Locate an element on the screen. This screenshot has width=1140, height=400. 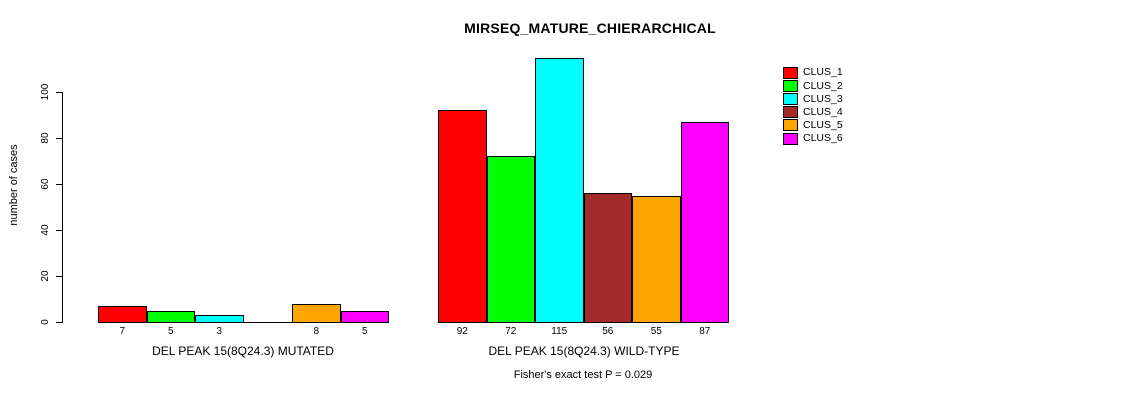
bar-clus_1-group1 is located at coordinates (462, 216).